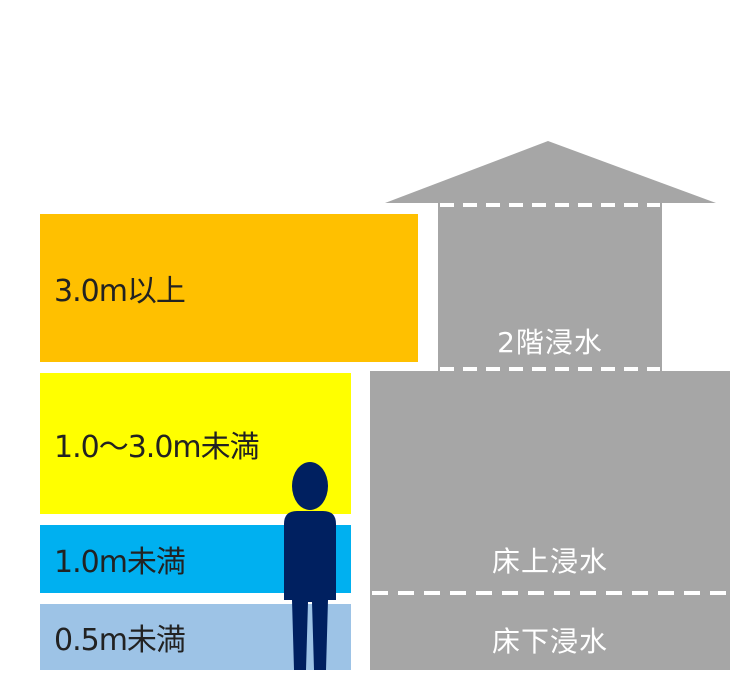  What do you see at coordinates (229, 288) in the screenshot?
I see `depth-band-3m-plus: 3.0m以上` at bounding box center [229, 288].